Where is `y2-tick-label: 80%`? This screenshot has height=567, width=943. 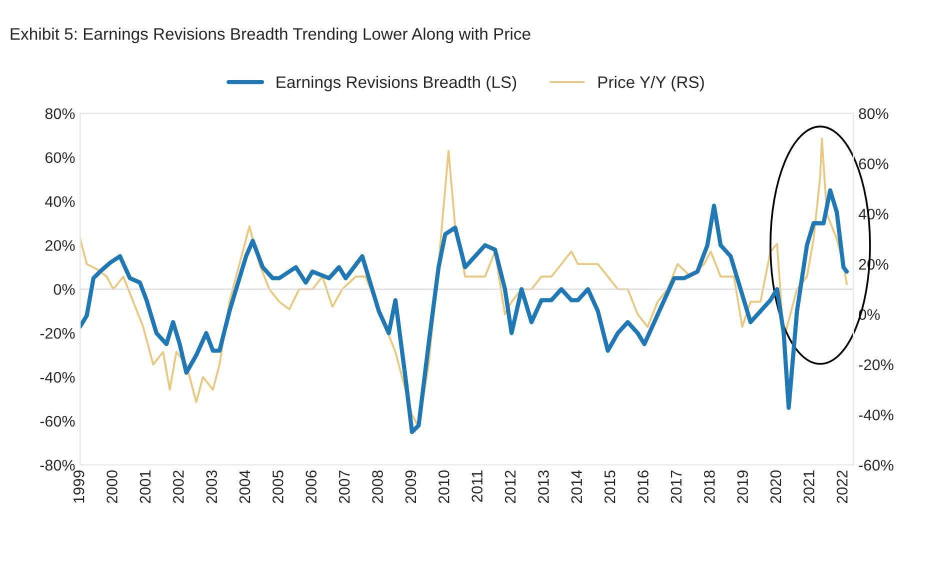
y2-tick-label: 80% is located at coordinates (873, 114).